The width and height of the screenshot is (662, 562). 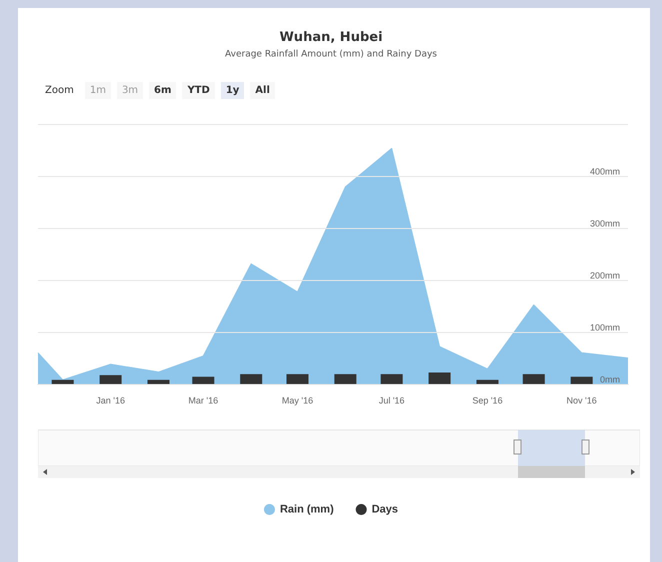 What do you see at coordinates (59, 91) in the screenshot?
I see `text: Zoom` at bounding box center [59, 91].